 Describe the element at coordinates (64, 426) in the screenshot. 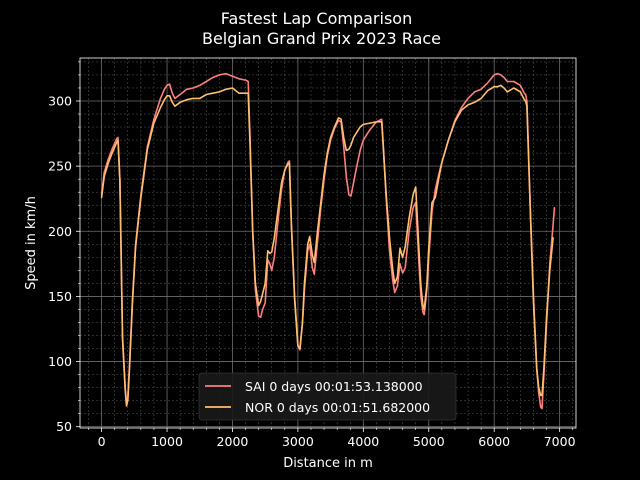

I see `y-tick-label: 50` at that location.